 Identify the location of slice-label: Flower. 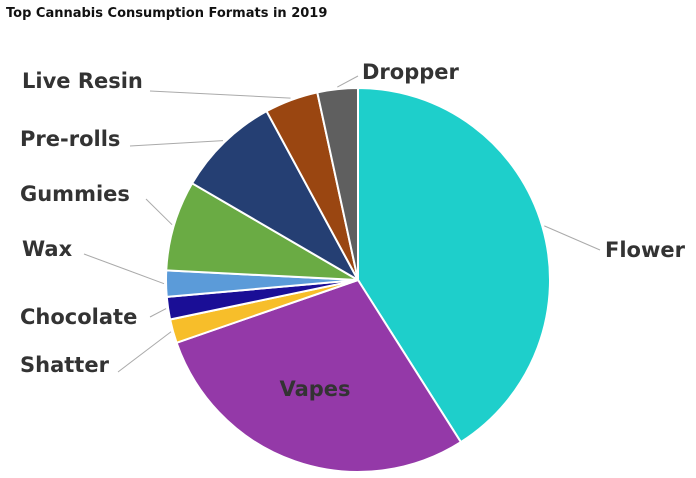
(645, 250).